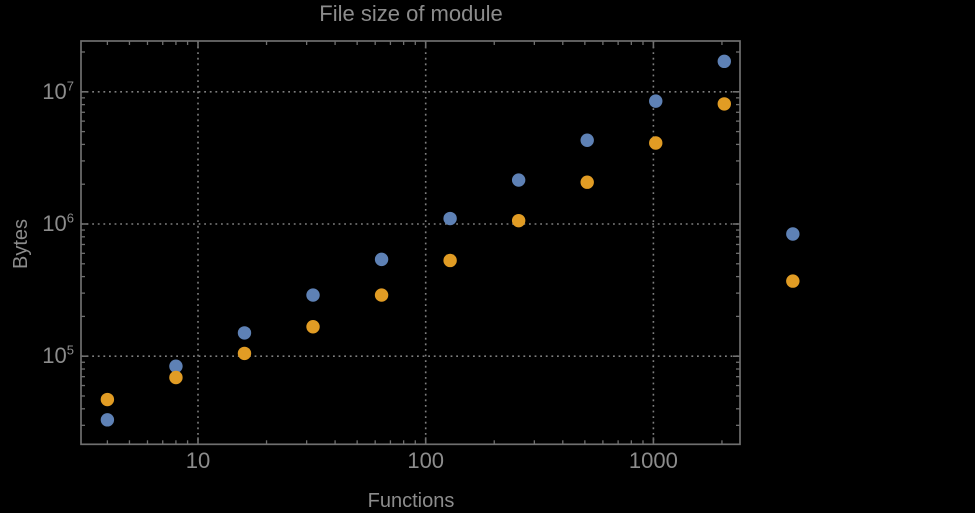 The width and height of the screenshot is (975, 513). I want to click on data-point-orange-x2048, so click(724, 104).